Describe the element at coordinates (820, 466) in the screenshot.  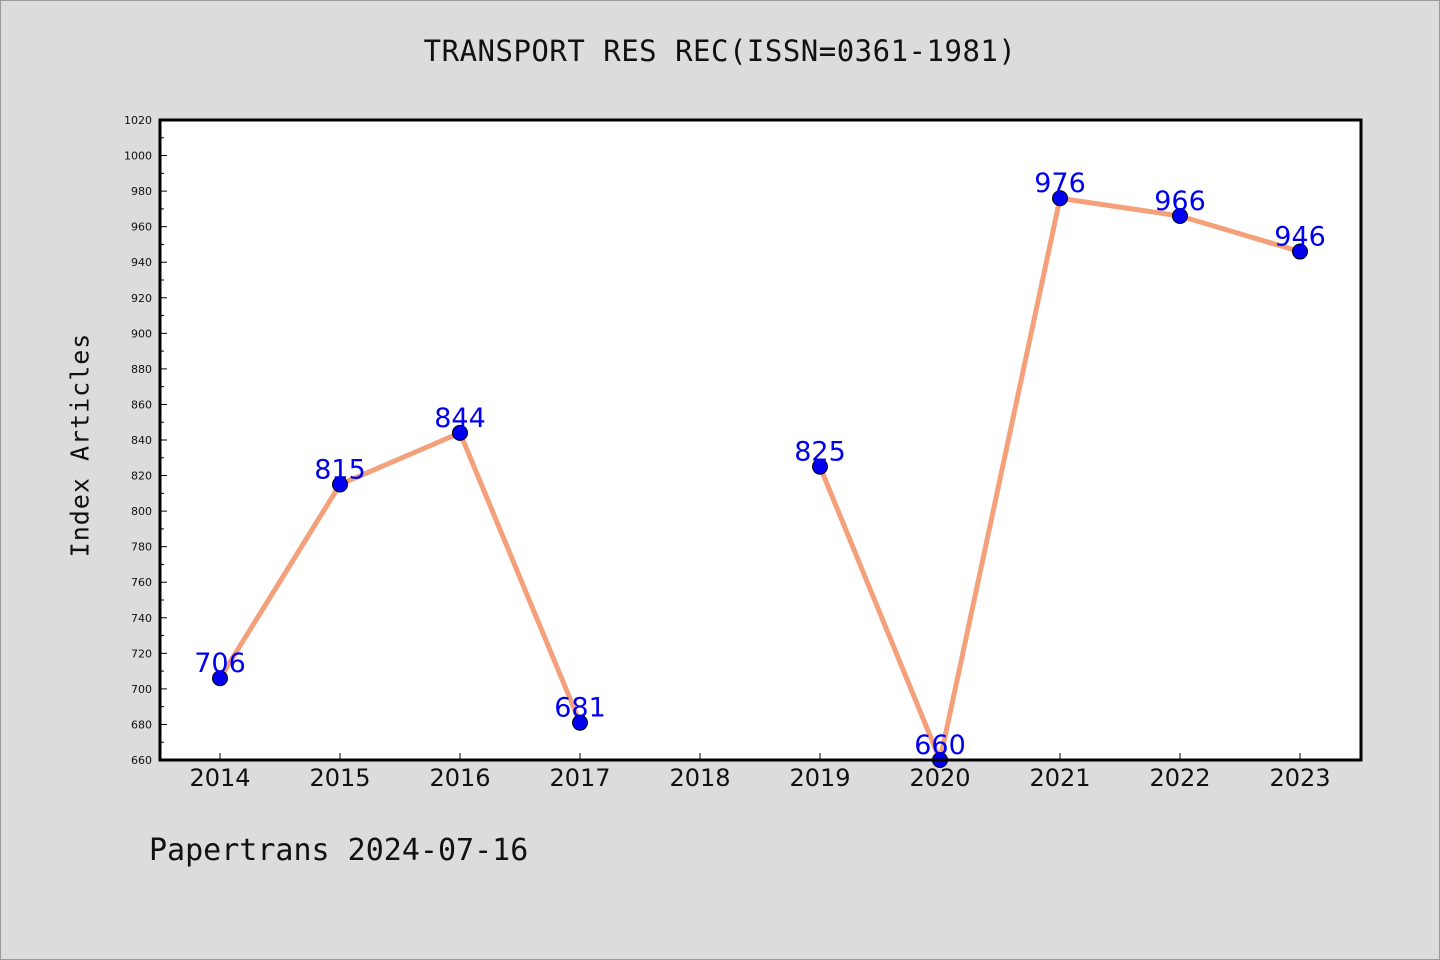
I see `data-point-2019` at that location.